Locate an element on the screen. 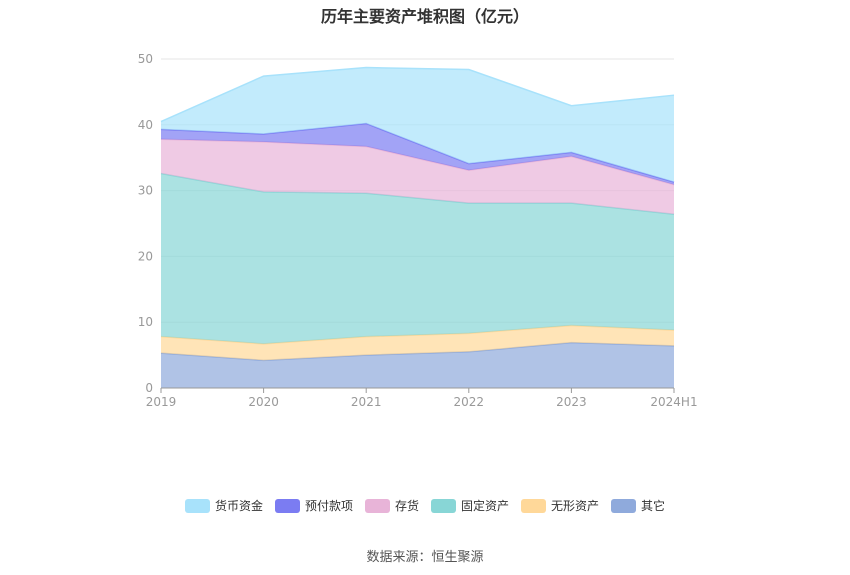  area-line-无形资产 is located at coordinates (417, 334).